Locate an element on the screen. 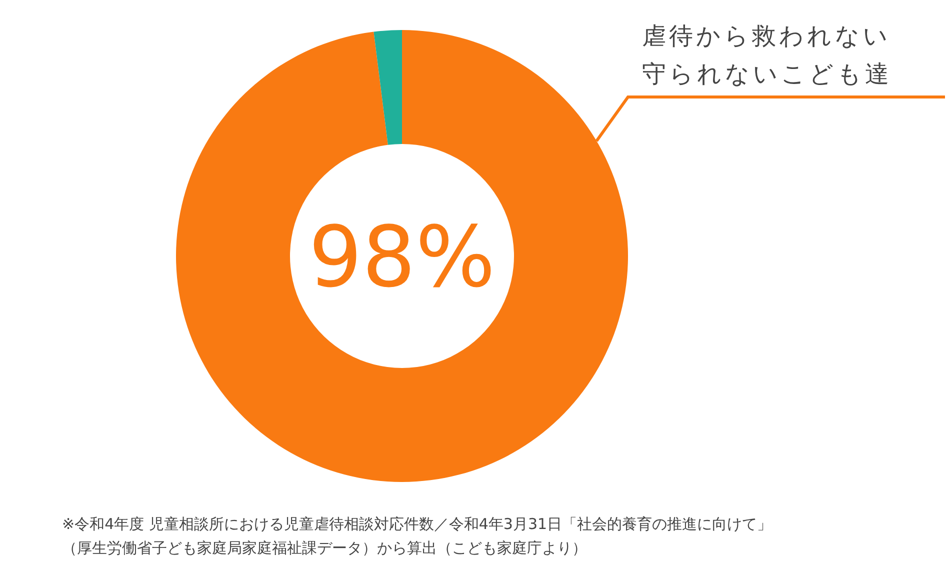 The width and height of the screenshot is (950, 568). data-label: 98% is located at coordinates (402, 257).